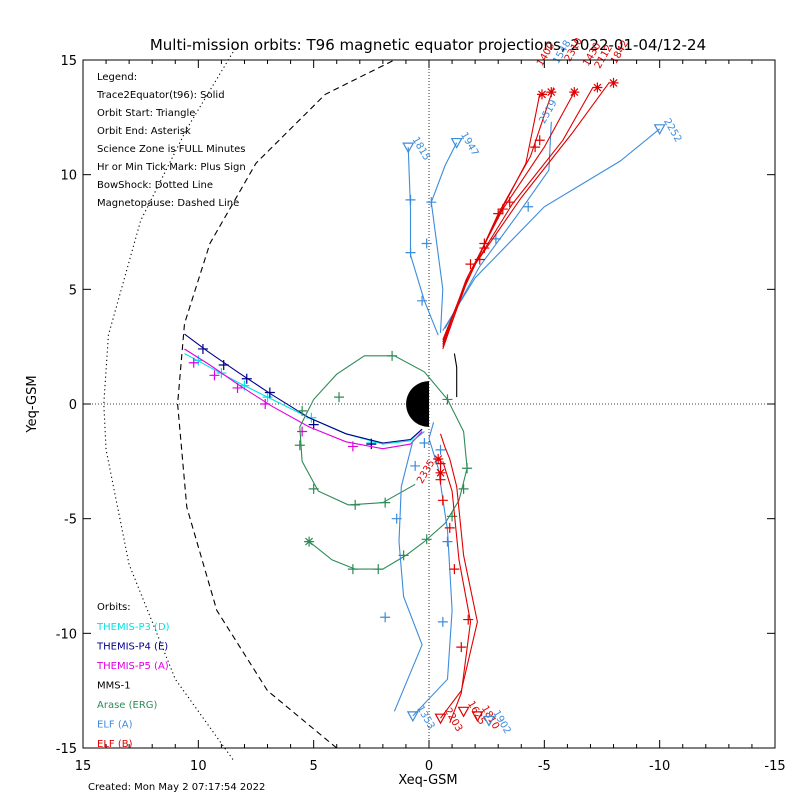  I want to click on y-tick-label-2: -10, so click(66, 634).